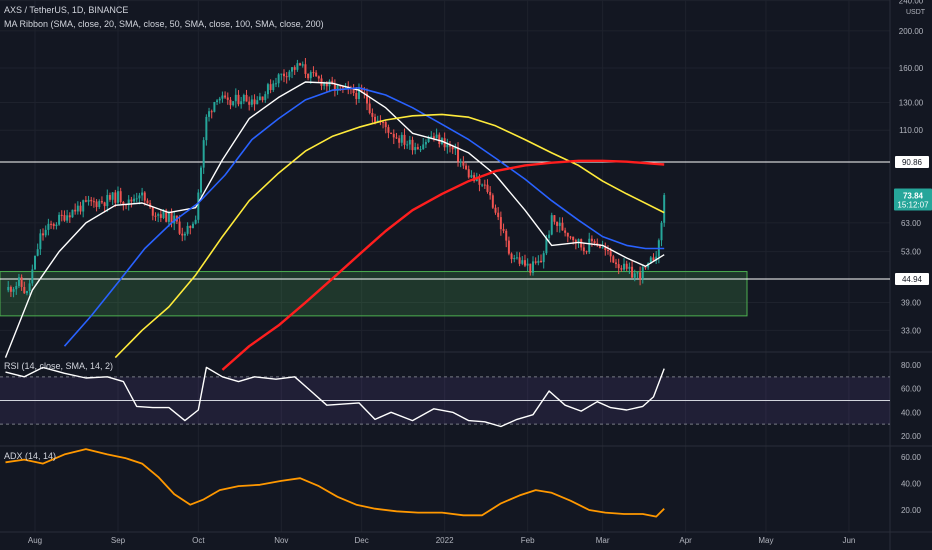  What do you see at coordinates (913, 204) in the screenshot?
I see `countdown-label: 15:12:07` at bounding box center [913, 204].